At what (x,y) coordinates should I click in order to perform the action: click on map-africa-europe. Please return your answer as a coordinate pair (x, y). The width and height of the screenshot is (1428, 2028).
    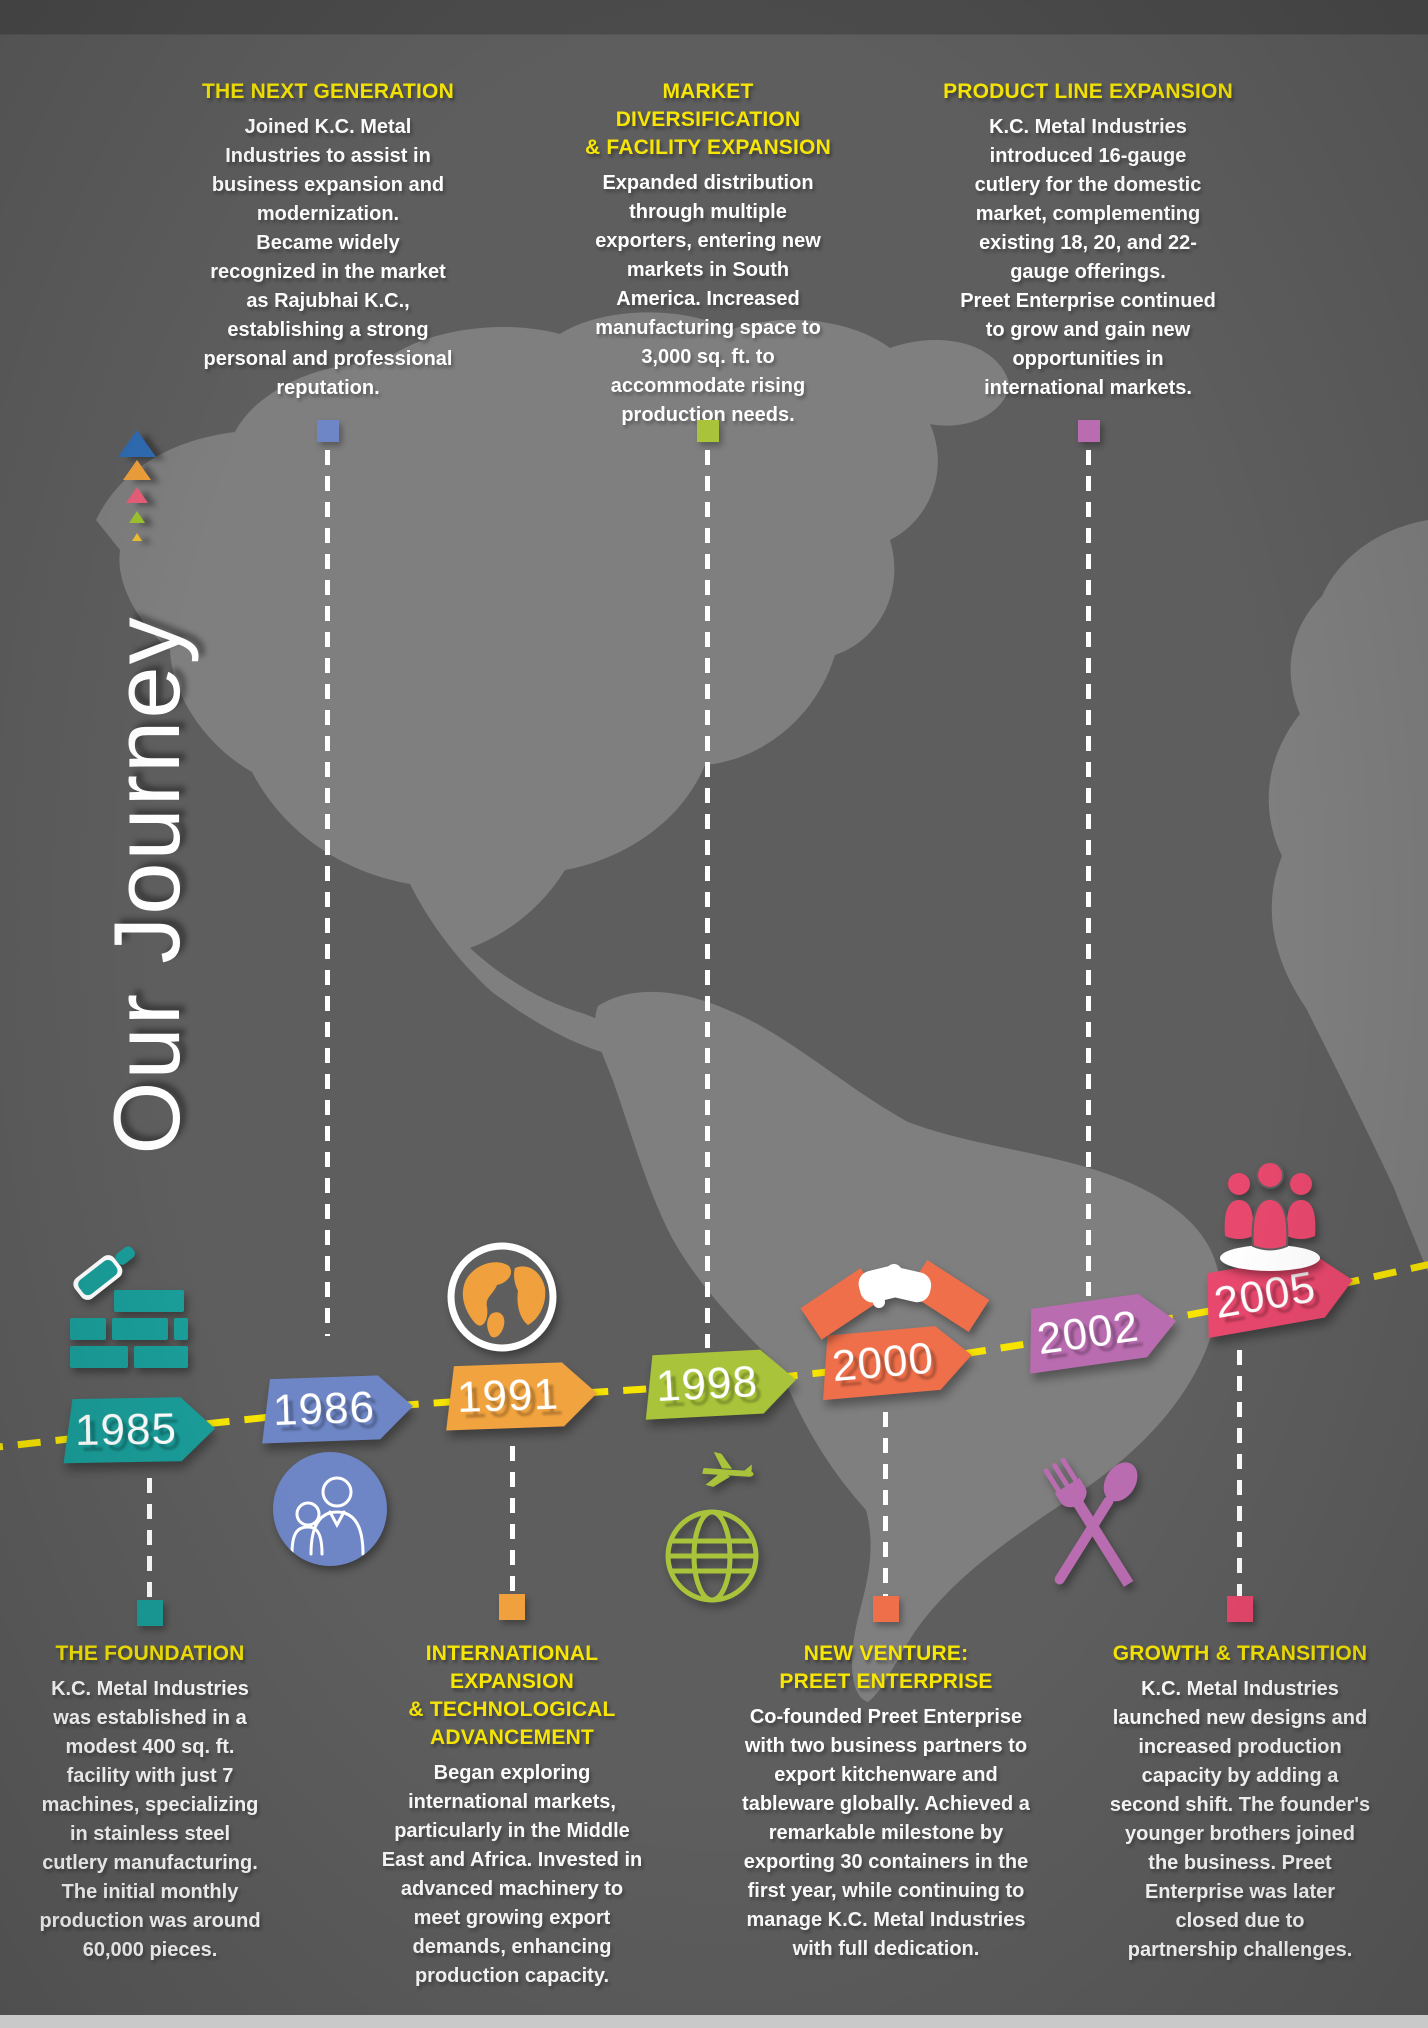
    Looking at the image, I should click on (1348, 896).